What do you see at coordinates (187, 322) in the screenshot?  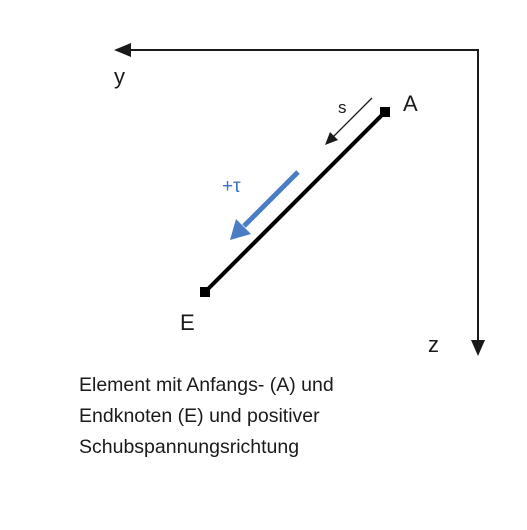 I see `node-e-label: E` at bounding box center [187, 322].